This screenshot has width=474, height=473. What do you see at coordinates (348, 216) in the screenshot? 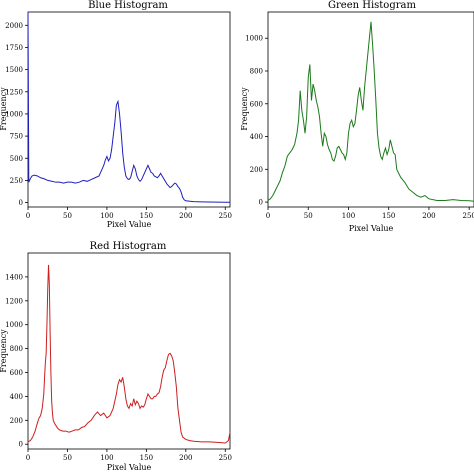
I see `green-histogram-x-tick-label: 100` at bounding box center [348, 216].